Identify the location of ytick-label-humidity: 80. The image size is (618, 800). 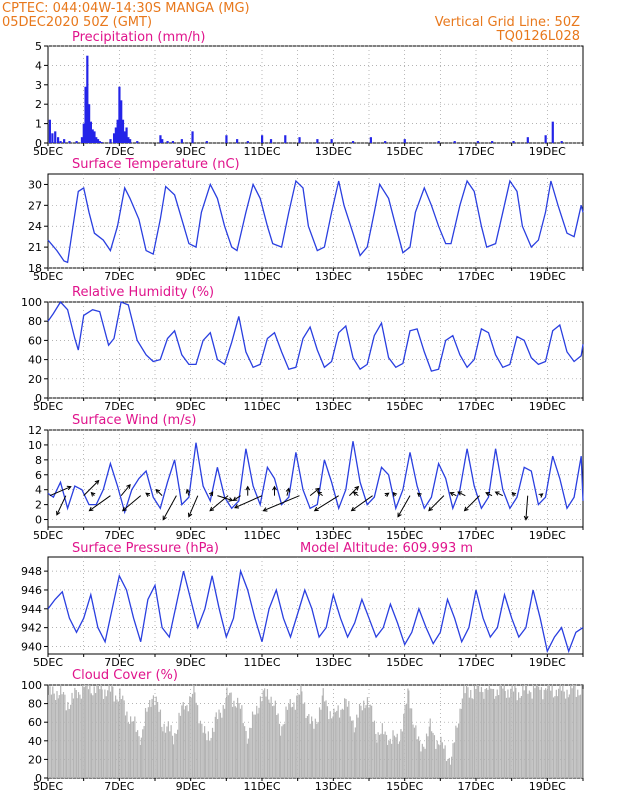
(35, 321).